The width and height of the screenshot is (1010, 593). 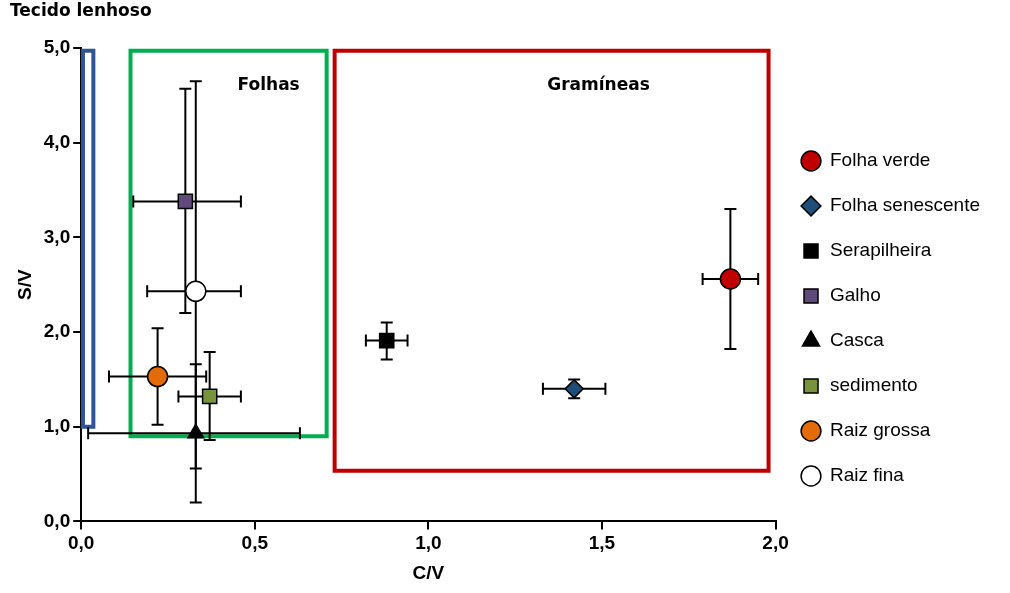 I want to click on legend-label: Raiz fina, so click(x=867, y=475).